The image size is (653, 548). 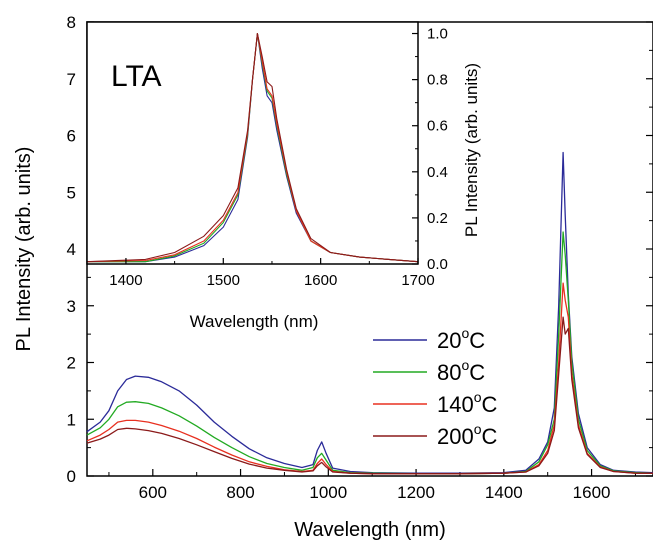 I want to click on inset-x-tick-label: 1600, so click(x=320, y=280).